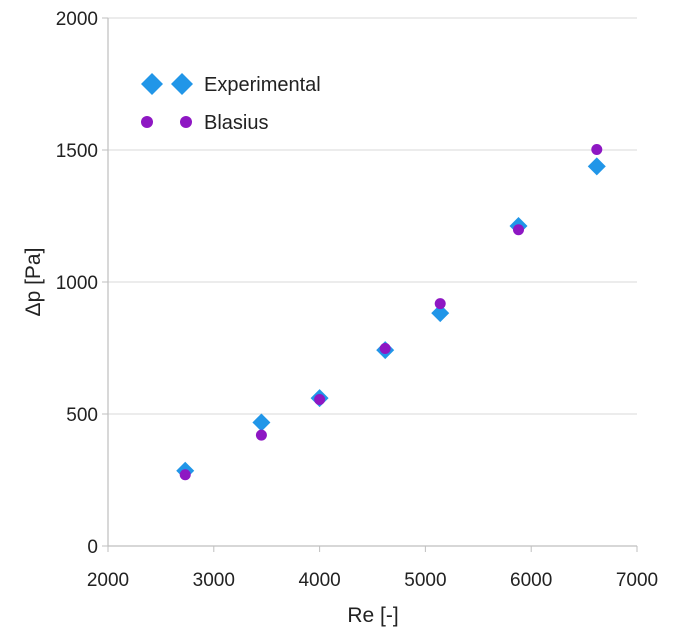  Describe the element at coordinates (77, 283) in the screenshot. I see `y-tick-label: 1000` at that location.